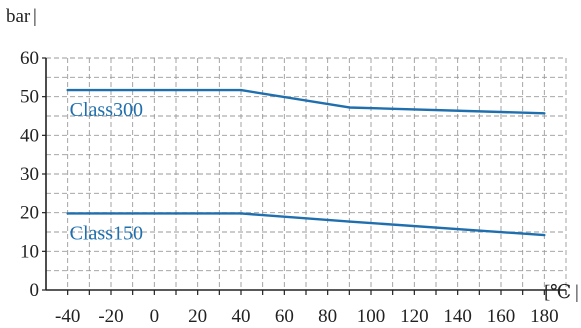  I want to click on x-tick-label: 120, so click(414, 316).